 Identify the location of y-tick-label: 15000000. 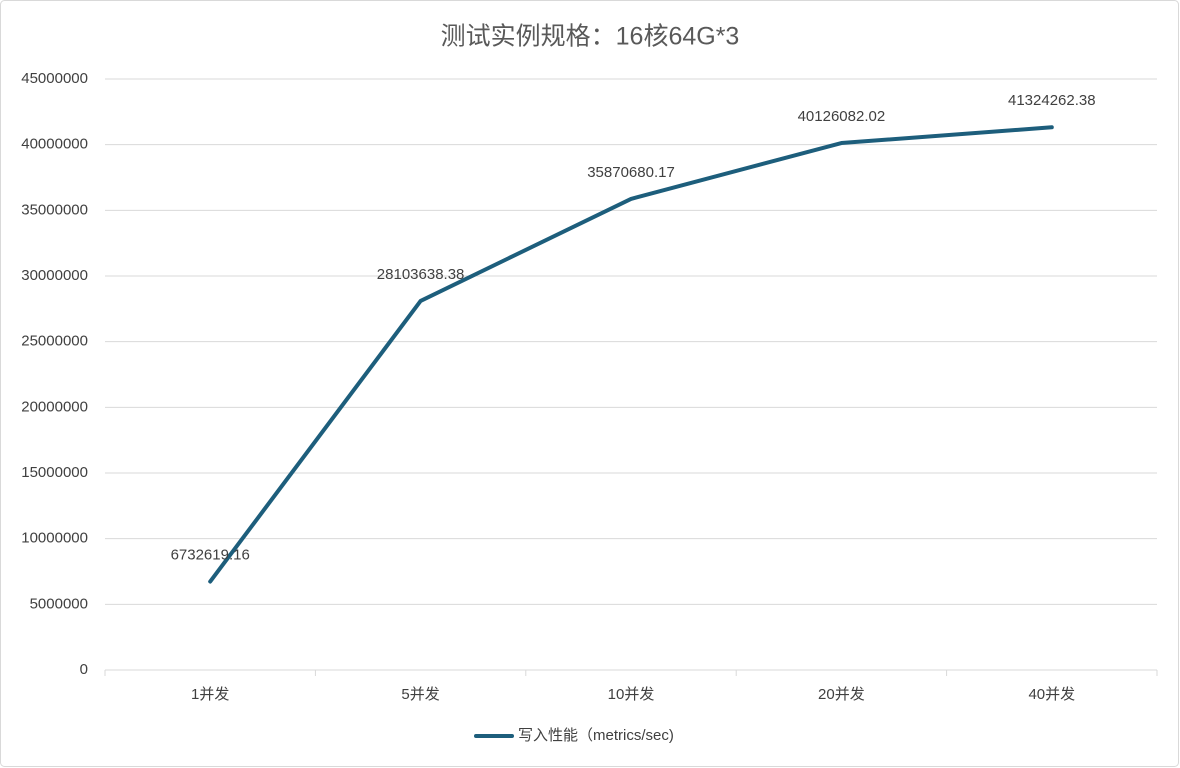
(54, 472).